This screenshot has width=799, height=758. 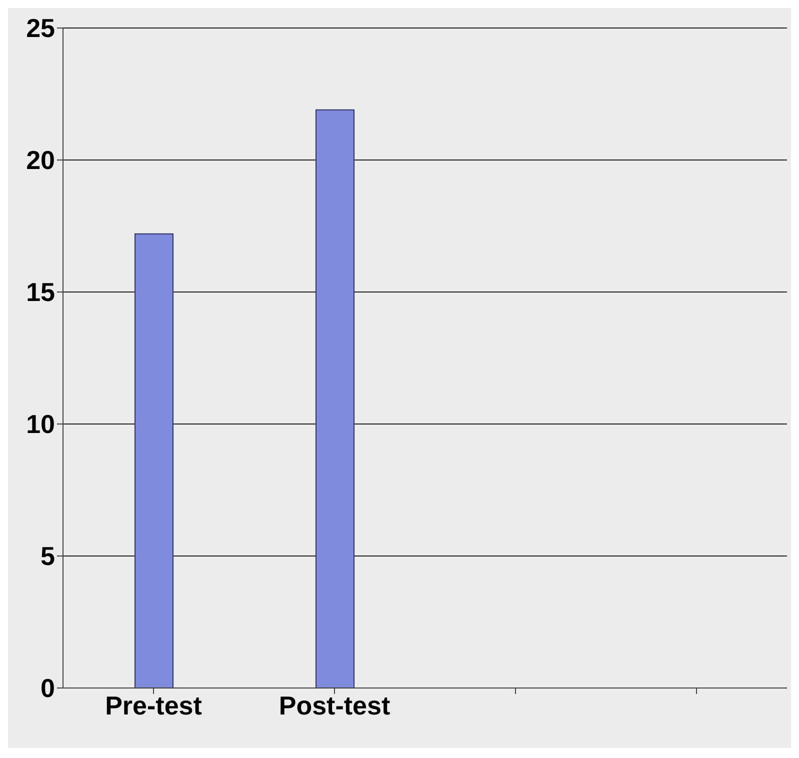 I want to click on y-tick-label: 25, so click(x=40, y=28).